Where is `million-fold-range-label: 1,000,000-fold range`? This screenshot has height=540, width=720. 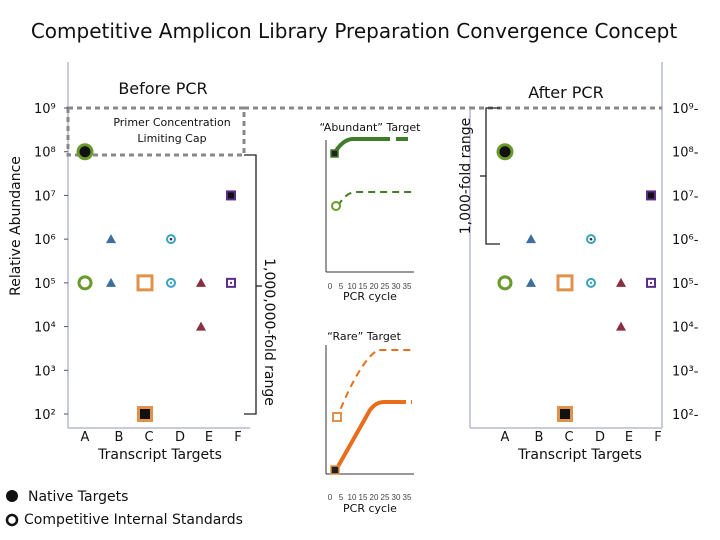
million-fold-range-label: 1,000,000-fold range is located at coordinates (269, 332).